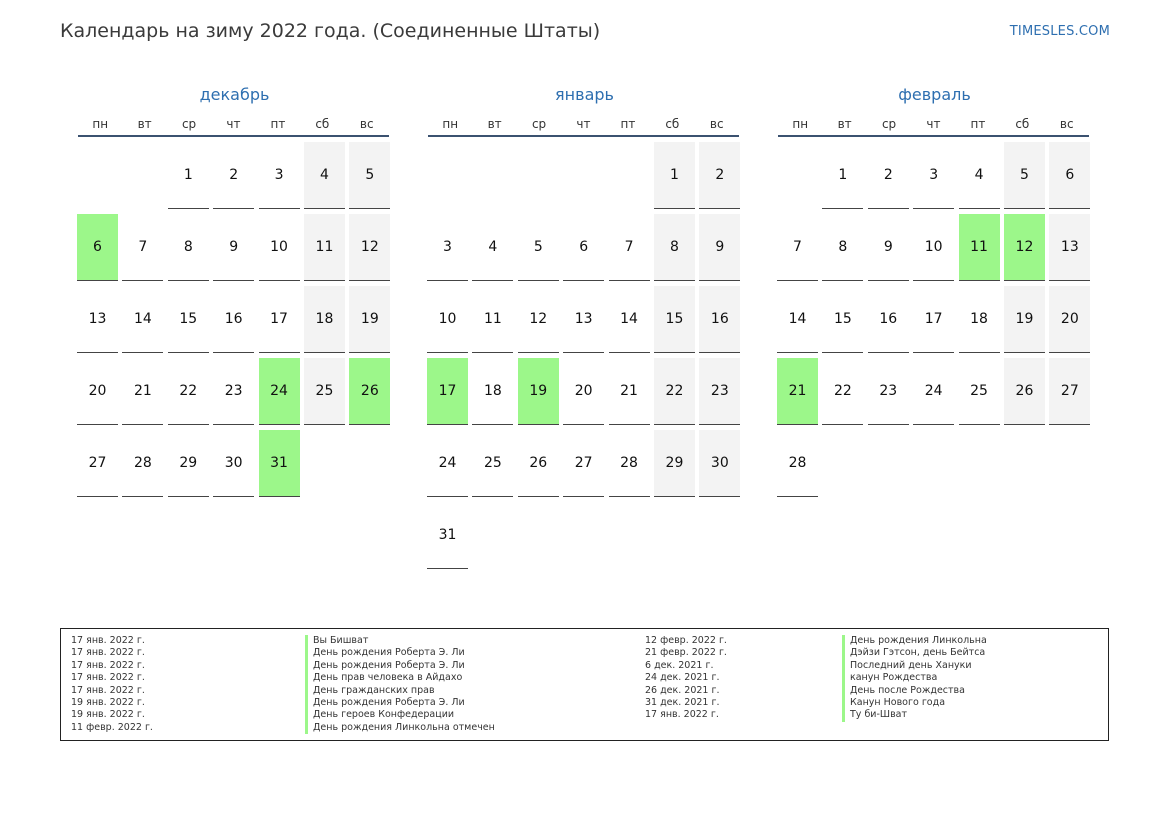  Describe the element at coordinates (108, 715) in the screenshot. I see `legend-date: 19 янв. 2022 г.` at that location.